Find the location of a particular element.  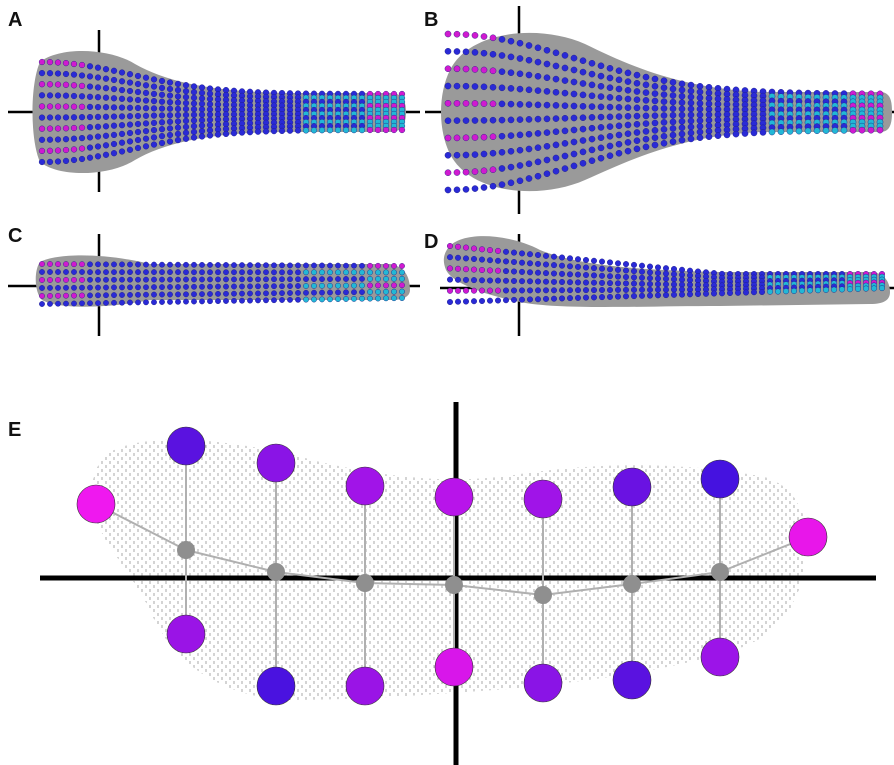

panel-d is located at coordinates (667, 285).